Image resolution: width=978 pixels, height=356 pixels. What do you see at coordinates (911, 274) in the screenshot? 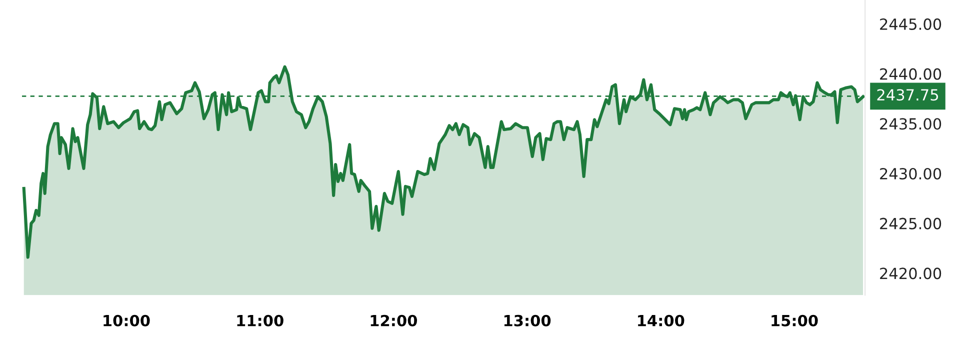
I see `y-tick-label: 2420.00` at bounding box center [911, 274].